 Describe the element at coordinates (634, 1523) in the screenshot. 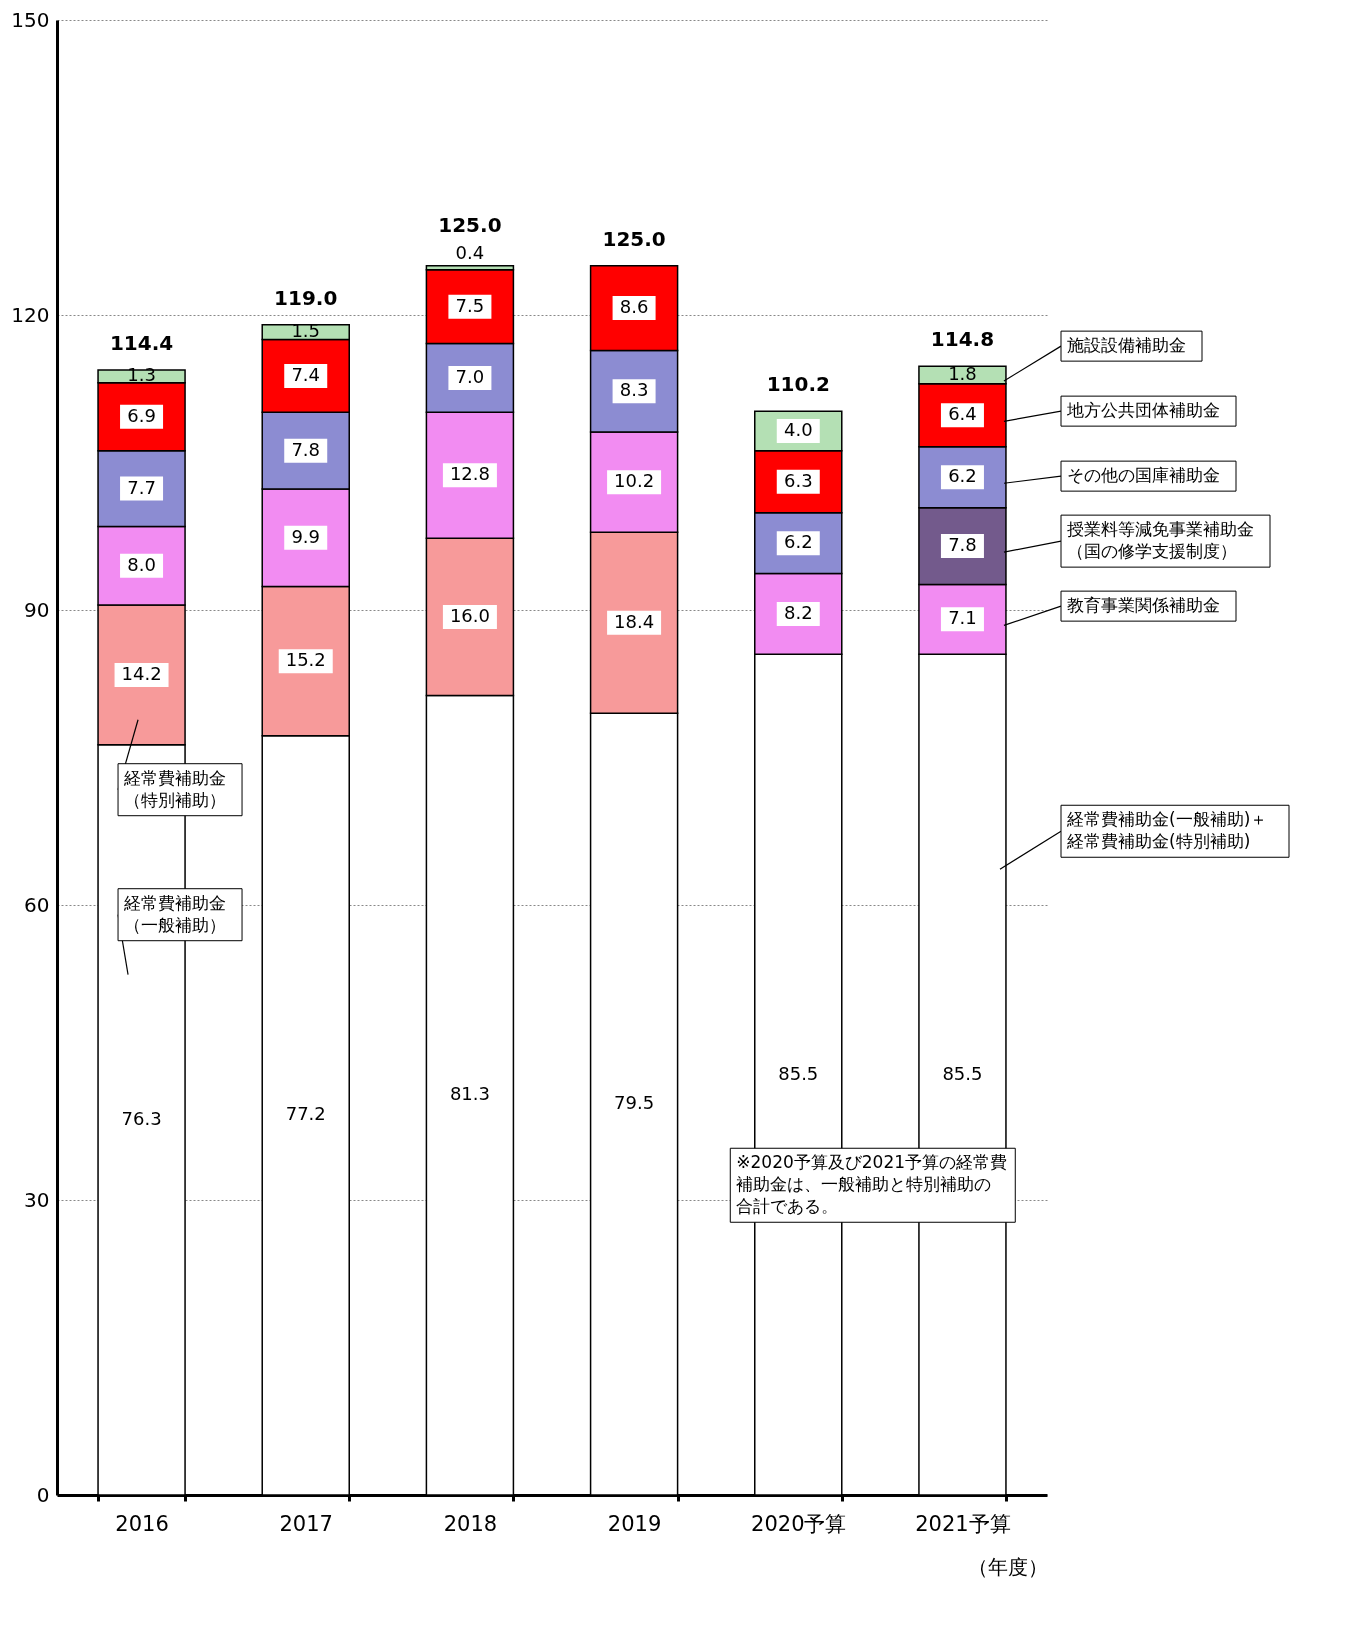

I see `x-tick-label: 2019` at that location.